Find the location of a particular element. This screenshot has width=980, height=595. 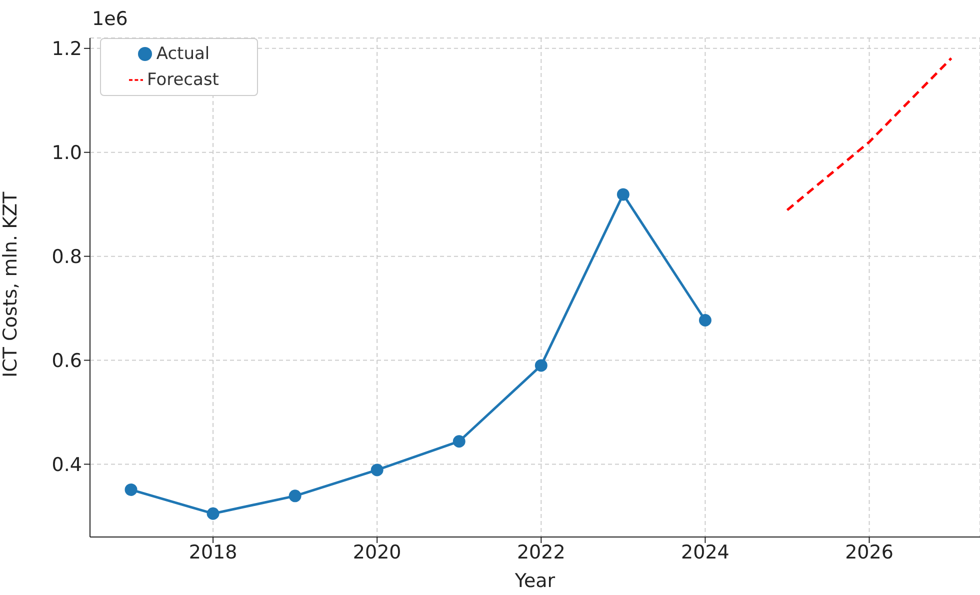

x-tick-label: 2020 is located at coordinates (377, 552).